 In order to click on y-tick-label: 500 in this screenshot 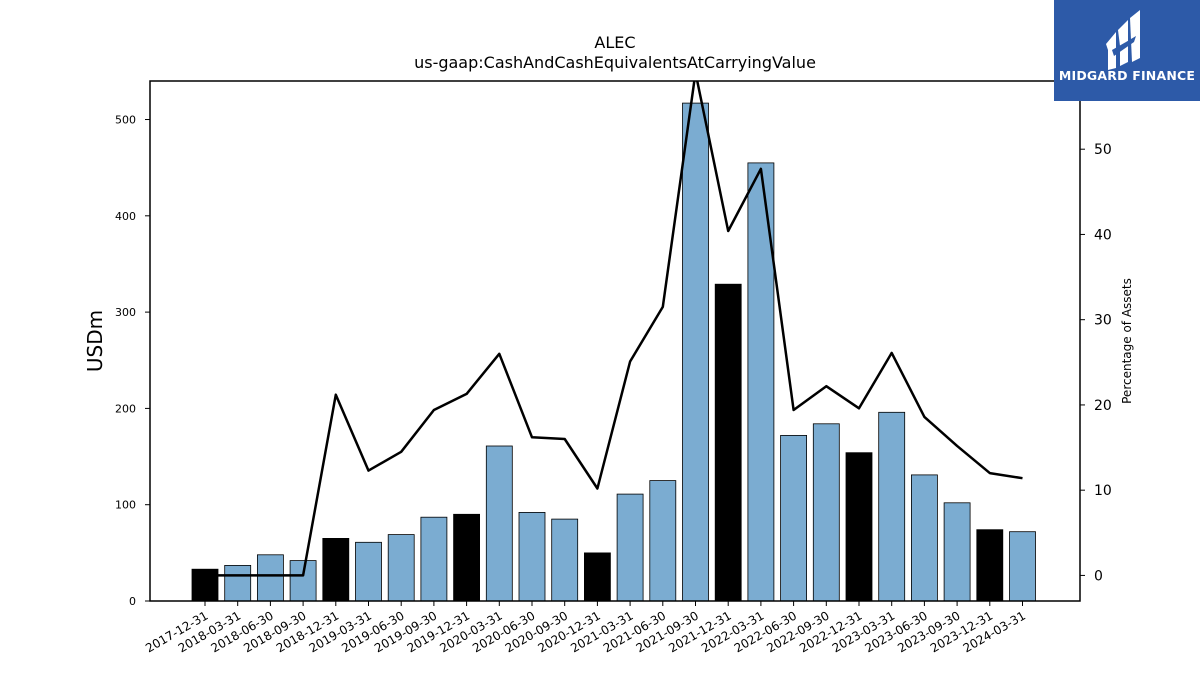, I will do `click(125, 120)`.